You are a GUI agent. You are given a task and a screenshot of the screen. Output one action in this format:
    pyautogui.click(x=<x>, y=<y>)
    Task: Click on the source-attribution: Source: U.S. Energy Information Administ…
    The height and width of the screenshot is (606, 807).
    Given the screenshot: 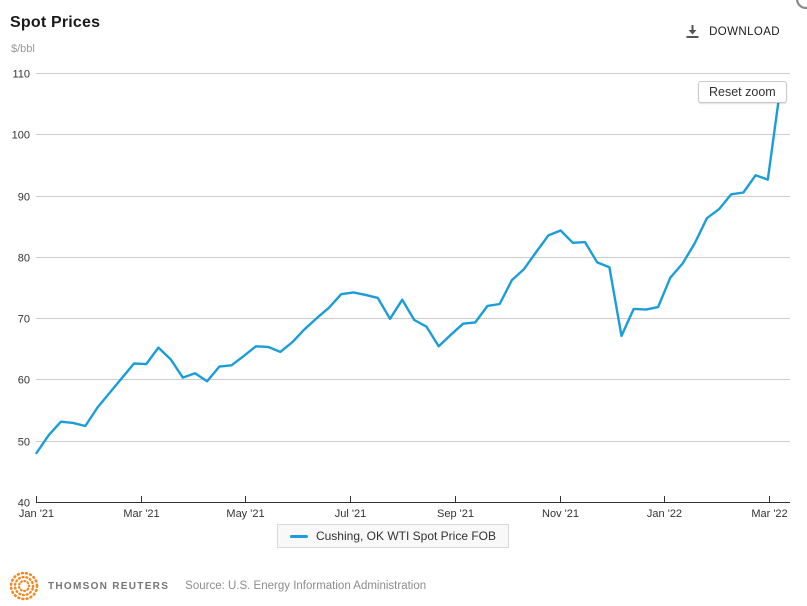 What is the action you would take?
    pyautogui.click(x=306, y=586)
    